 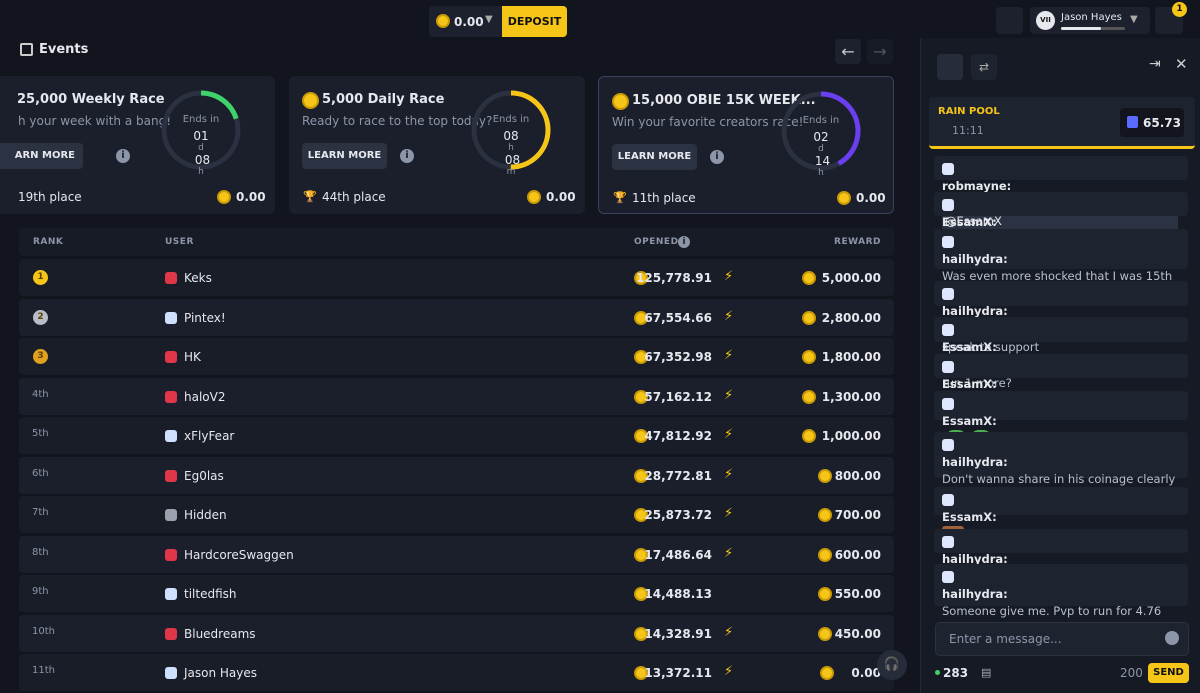 What do you see at coordinates (41, 156) in the screenshot?
I see `learn-more-button: ARN MORE` at bounding box center [41, 156].